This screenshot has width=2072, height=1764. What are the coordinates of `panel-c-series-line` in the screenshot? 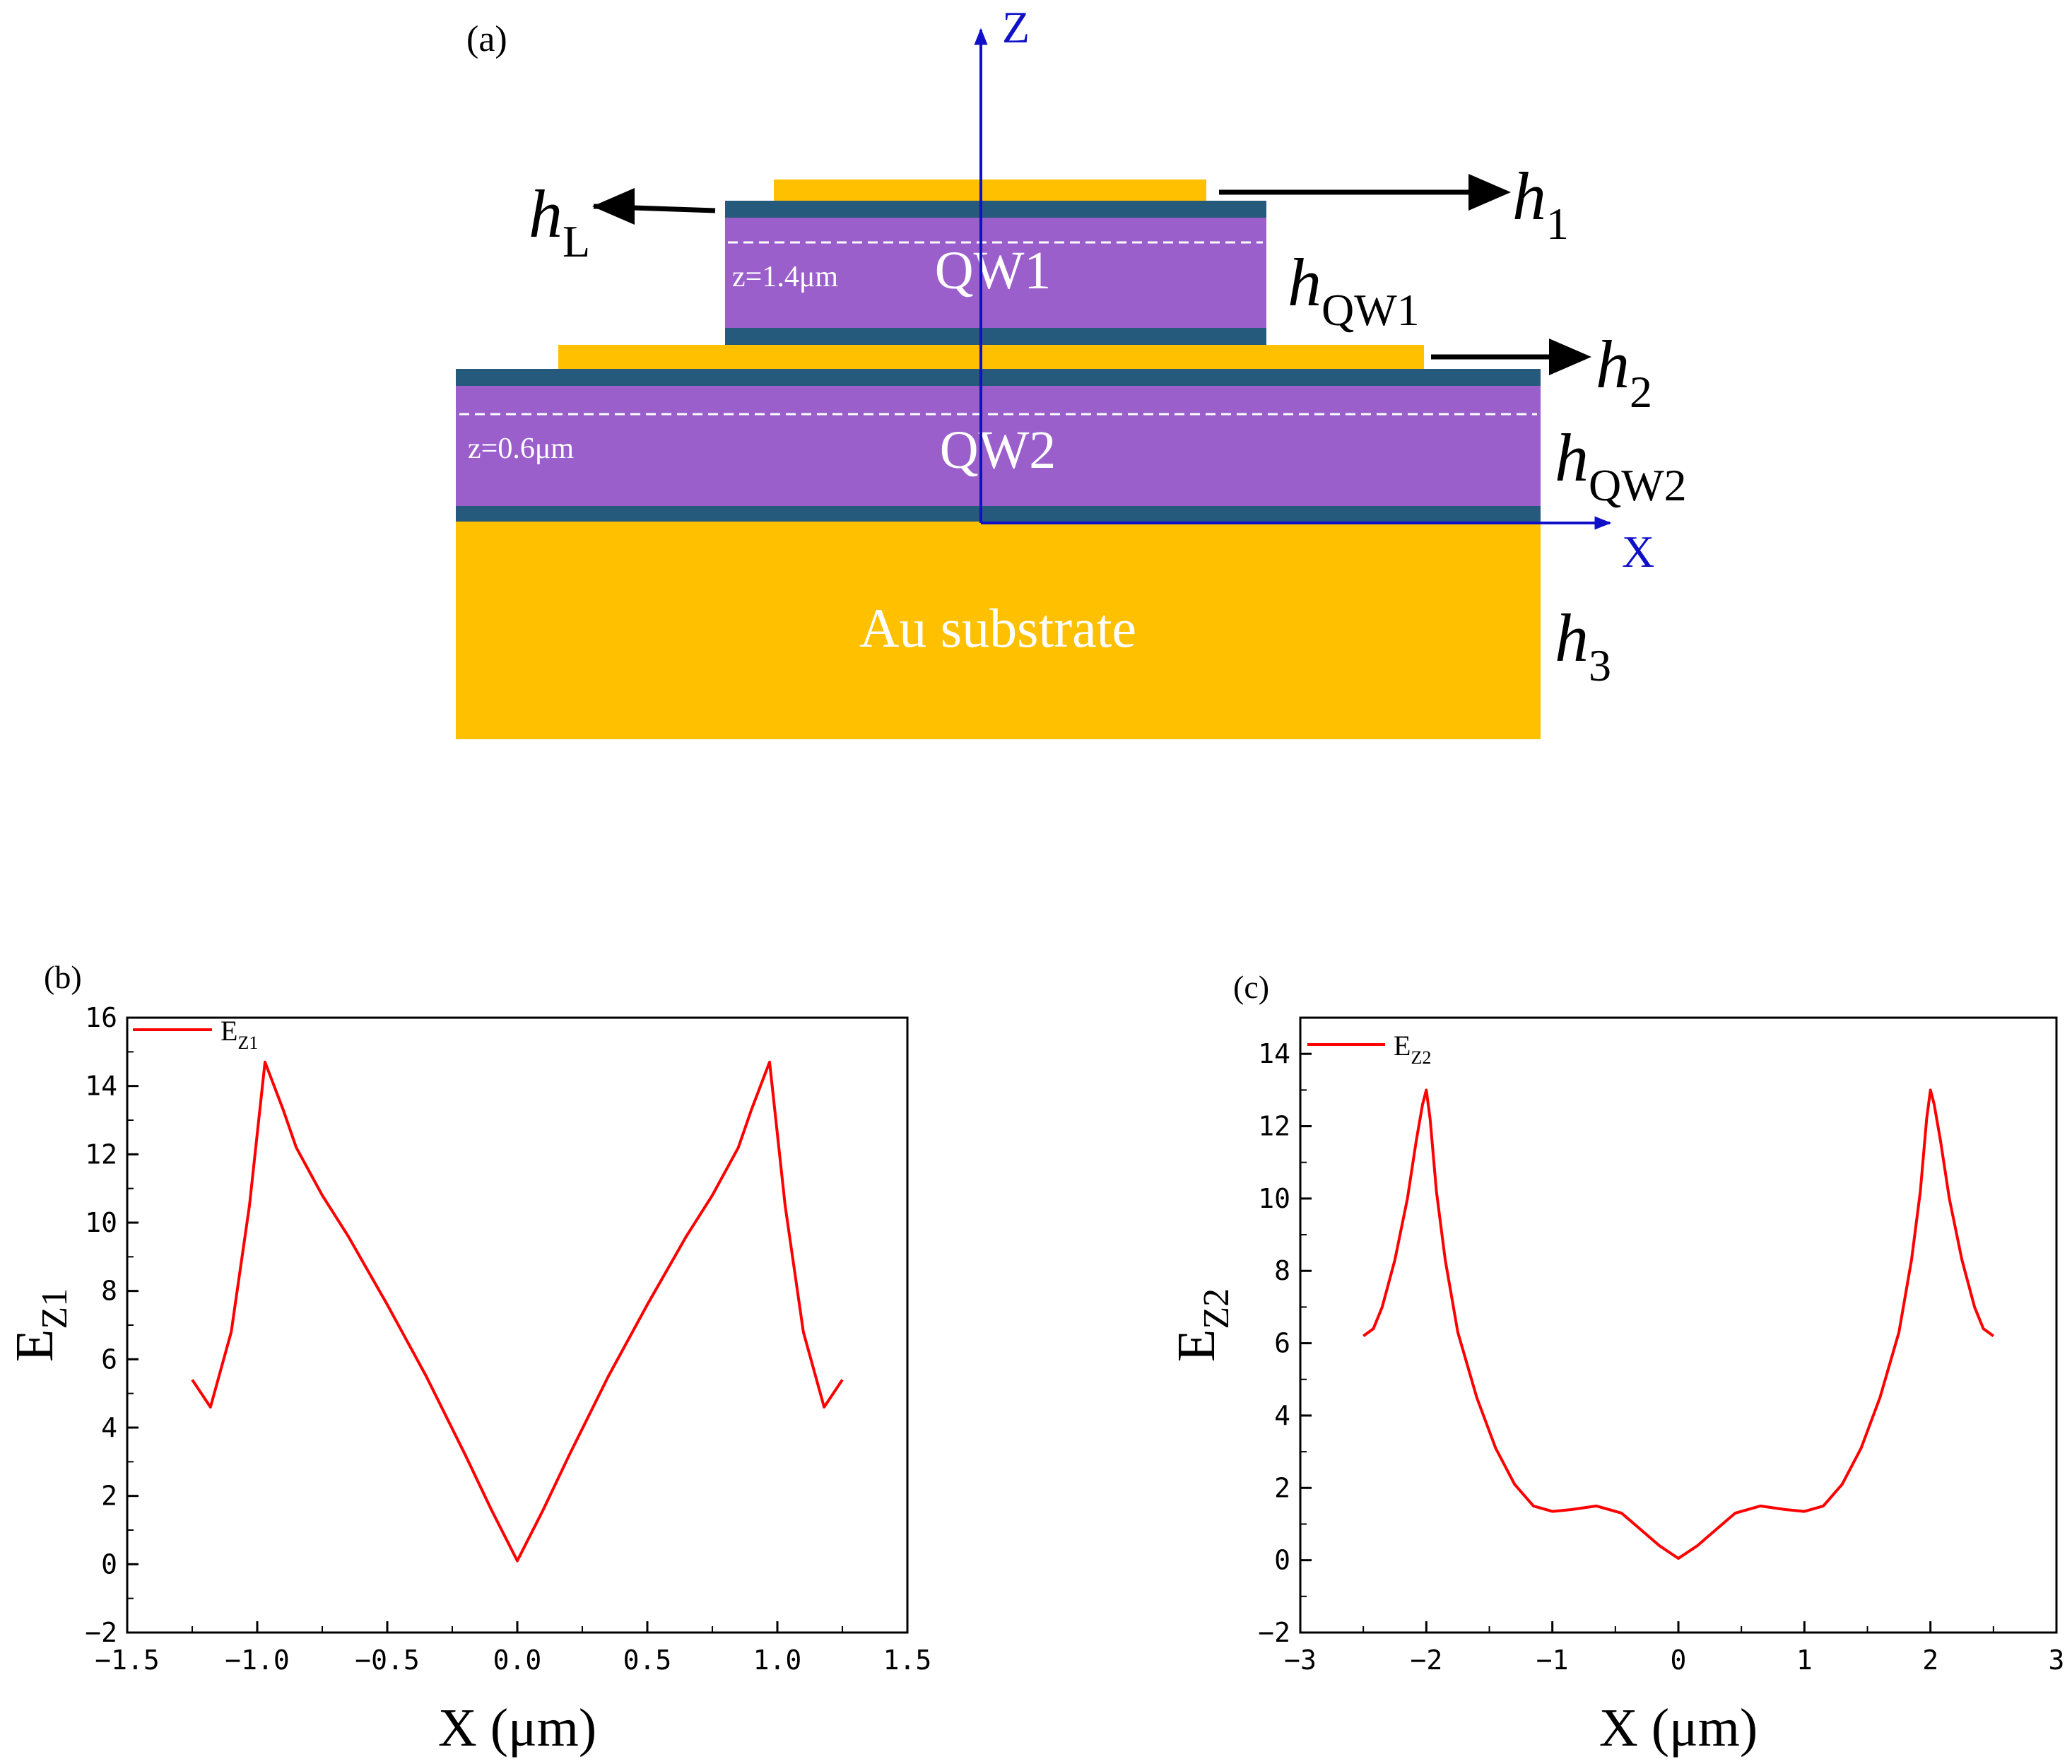 It's located at (1678, 1324).